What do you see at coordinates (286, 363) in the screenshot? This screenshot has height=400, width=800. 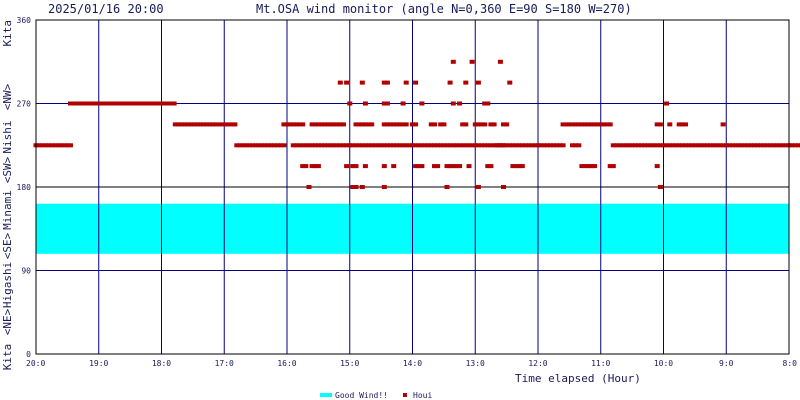 I see `x-tick-label: 16:0` at bounding box center [286, 363].